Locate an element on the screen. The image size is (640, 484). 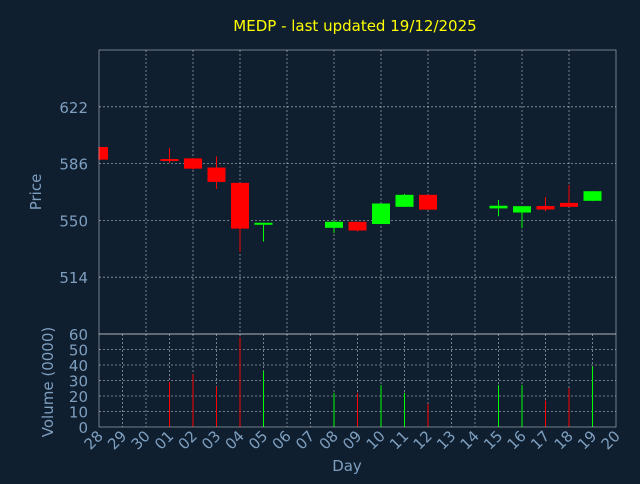
x-axis-label: Day is located at coordinates (347, 466).